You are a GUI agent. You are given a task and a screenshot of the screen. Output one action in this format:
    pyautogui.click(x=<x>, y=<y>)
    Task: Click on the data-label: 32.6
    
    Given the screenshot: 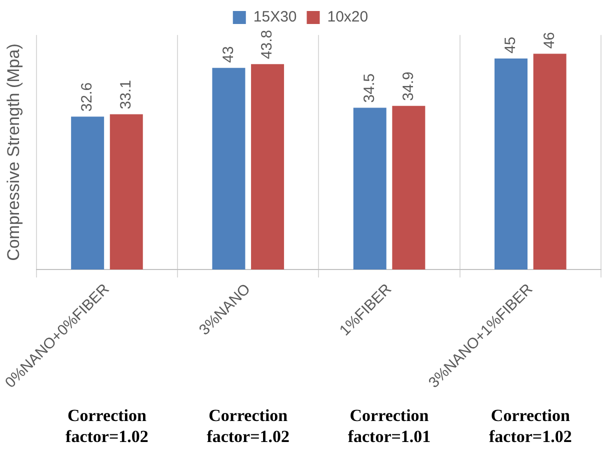 What is the action you would take?
    pyautogui.click(x=87, y=97)
    